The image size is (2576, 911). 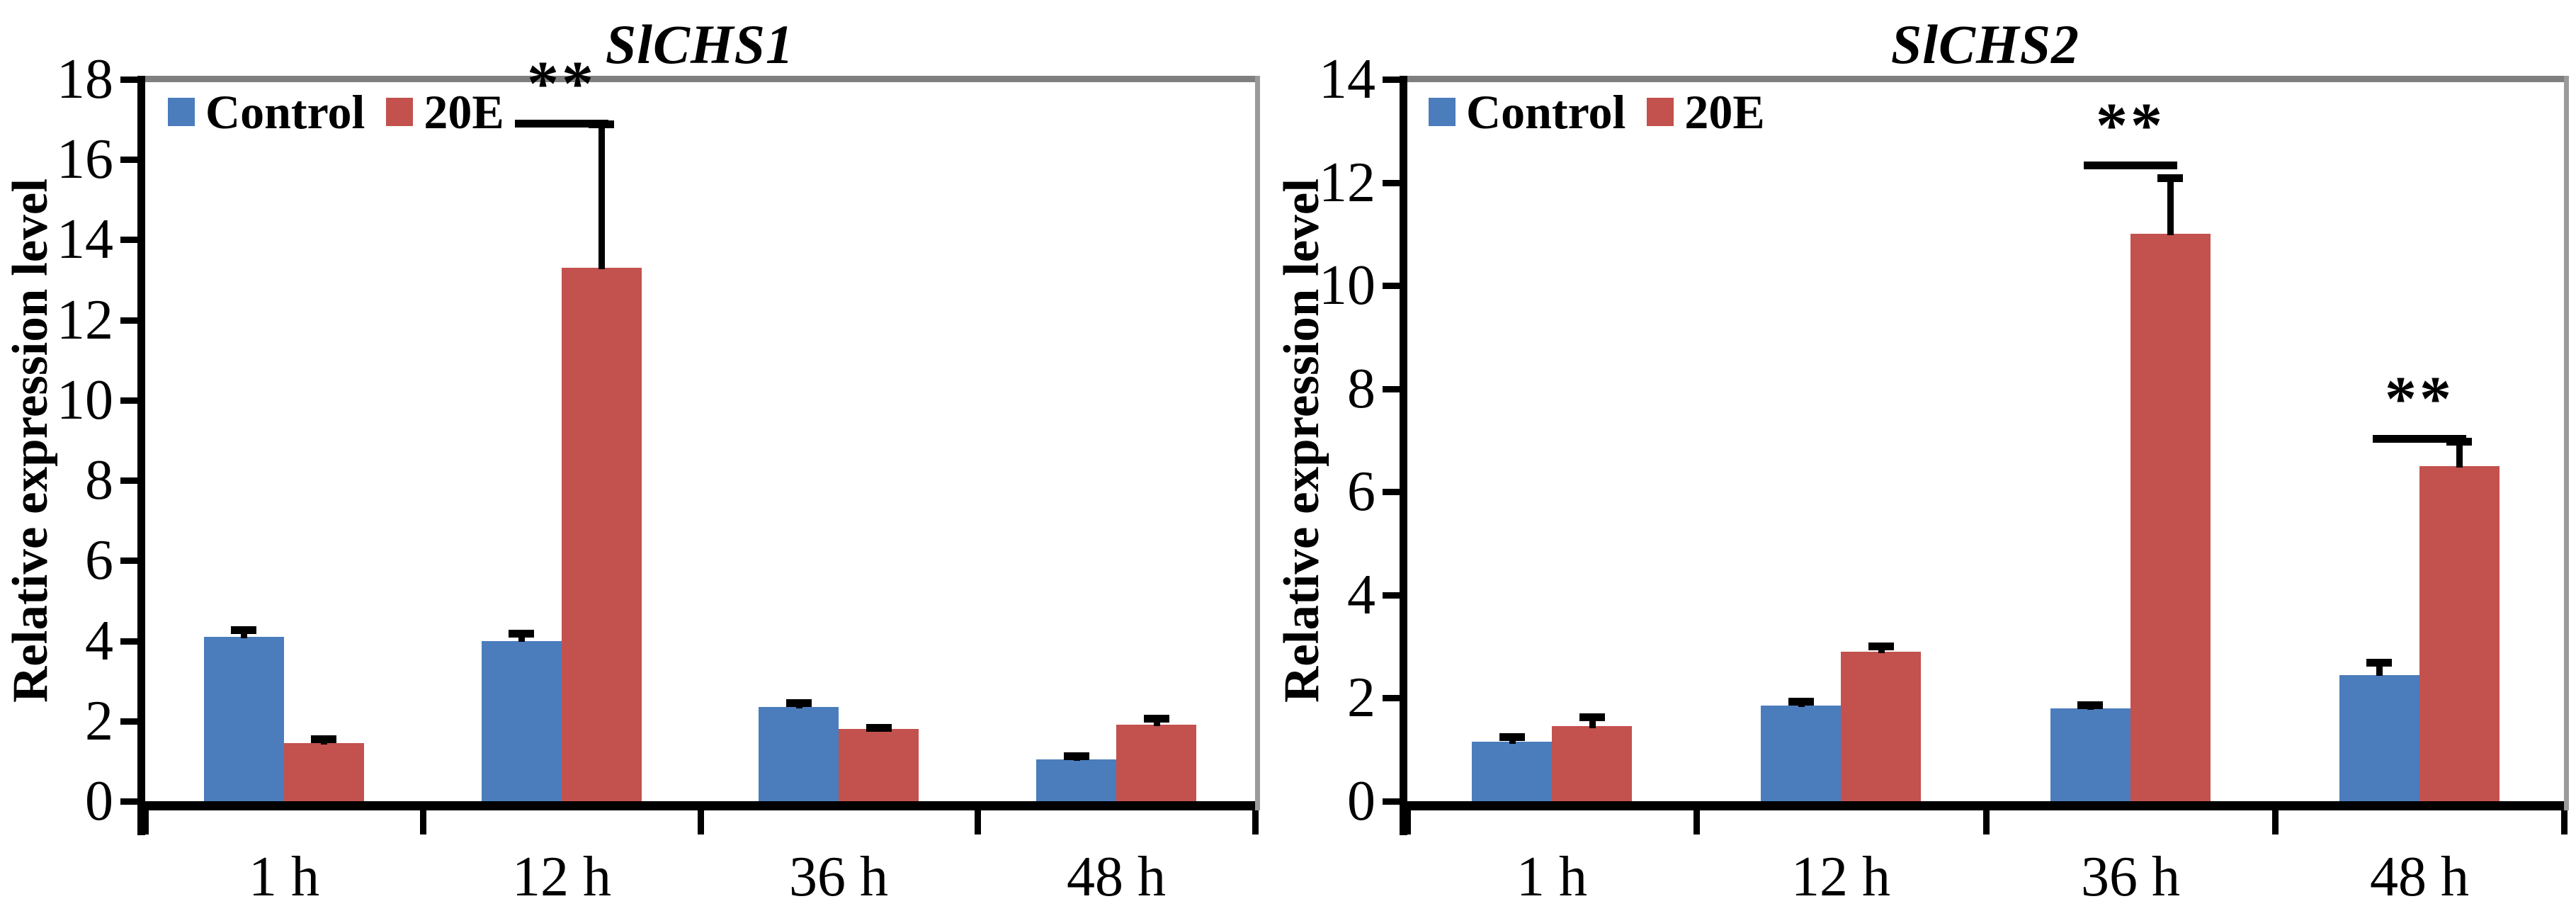 What do you see at coordinates (400, 112) in the screenshot?
I see `legend-swatch-20e` at bounding box center [400, 112].